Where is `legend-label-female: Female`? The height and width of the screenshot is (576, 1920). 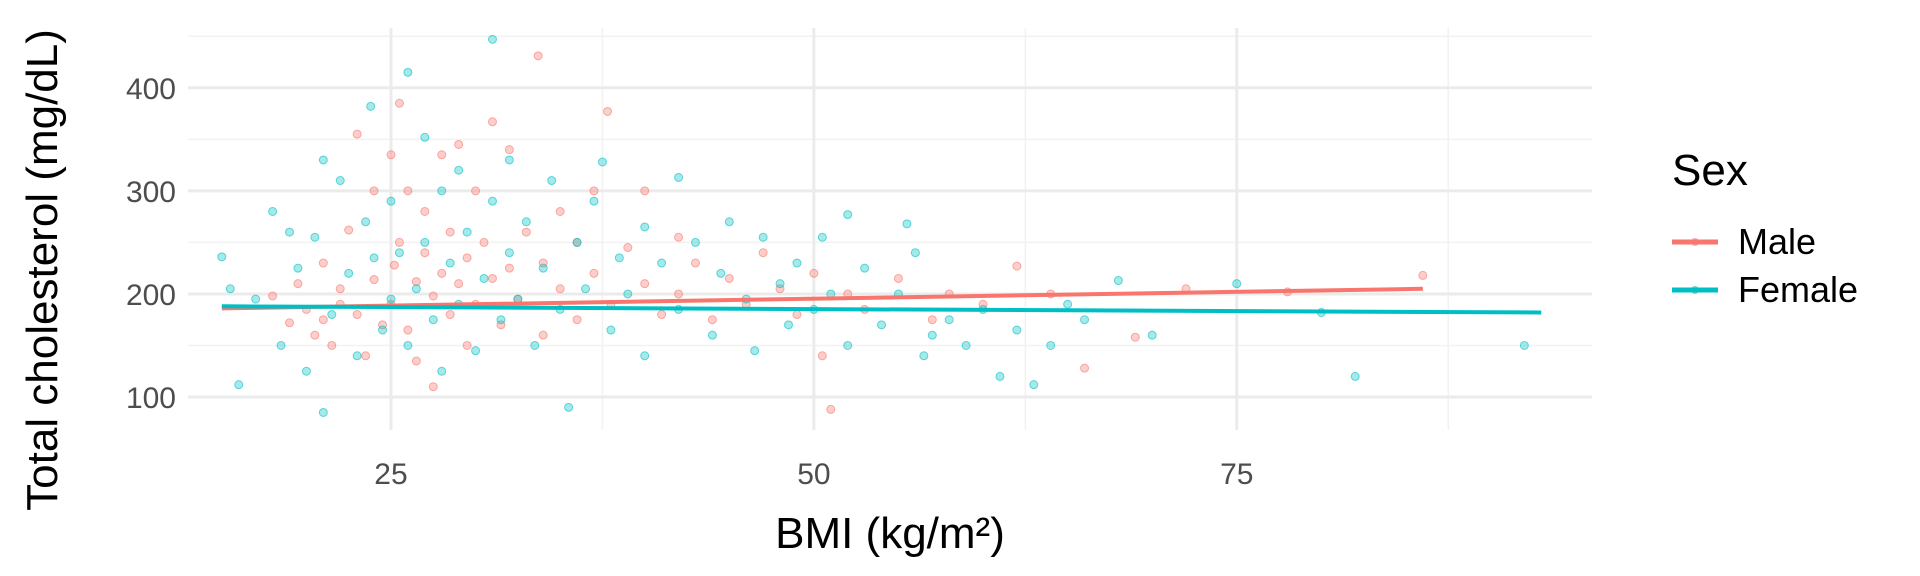
legend-label-female: Female is located at coordinates (1798, 289).